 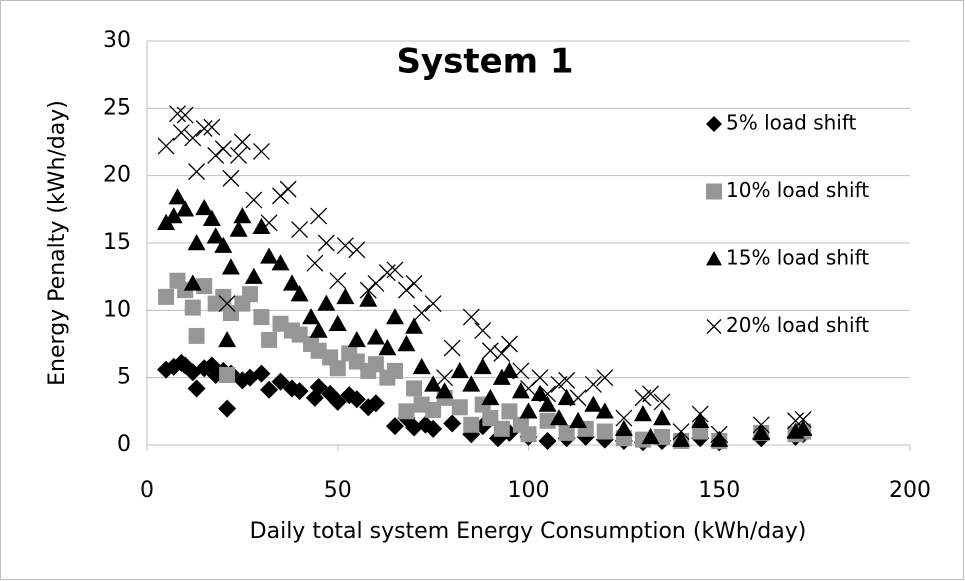 I want to click on legend-label: 20% load shift, so click(x=797, y=325).